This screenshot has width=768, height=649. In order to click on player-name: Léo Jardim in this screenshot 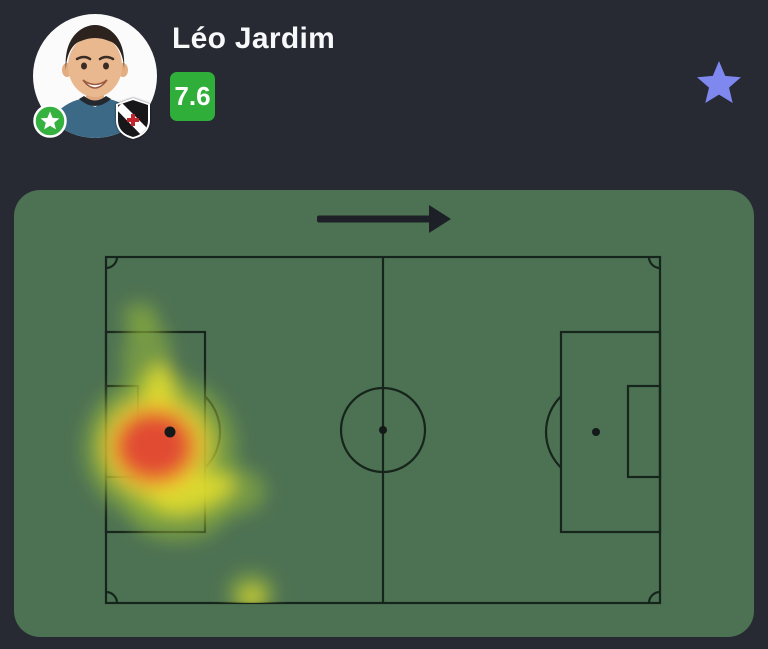, I will do `click(254, 38)`.